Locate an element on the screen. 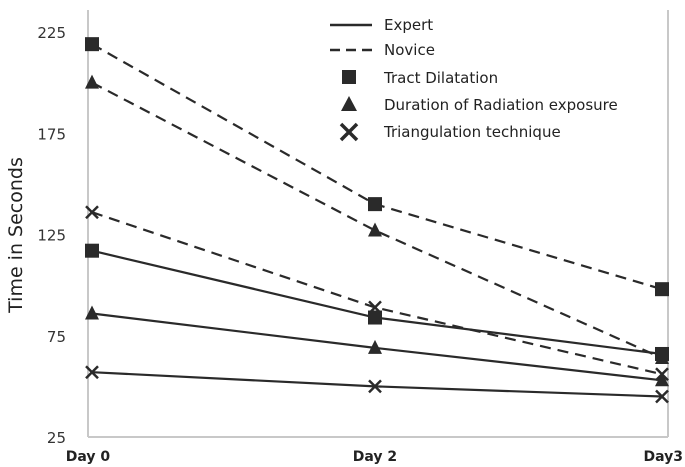 The image size is (685, 467). y-tick-label: 125 is located at coordinates (51, 236).